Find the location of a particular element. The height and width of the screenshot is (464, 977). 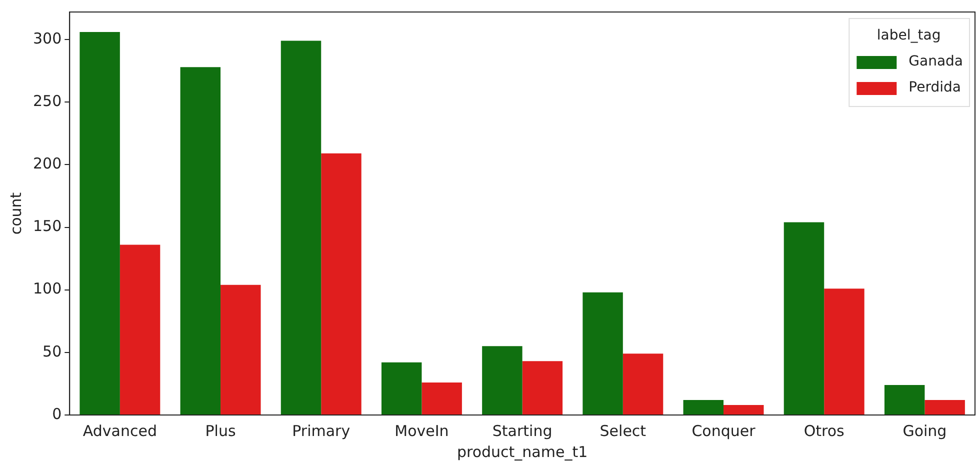

legend-label: Ganada is located at coordinates (936, 62).